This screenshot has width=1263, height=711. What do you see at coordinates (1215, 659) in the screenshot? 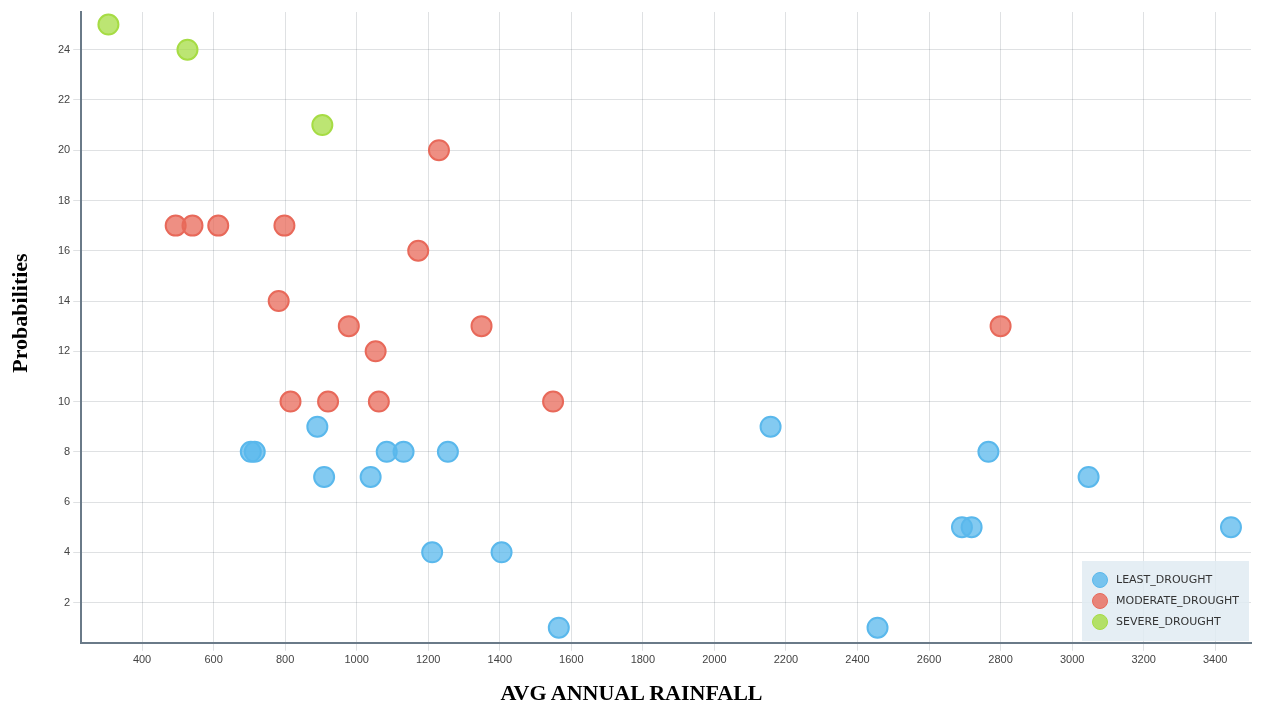
I see `x-tick-label: 3400` at bounding box center [1215, 659].